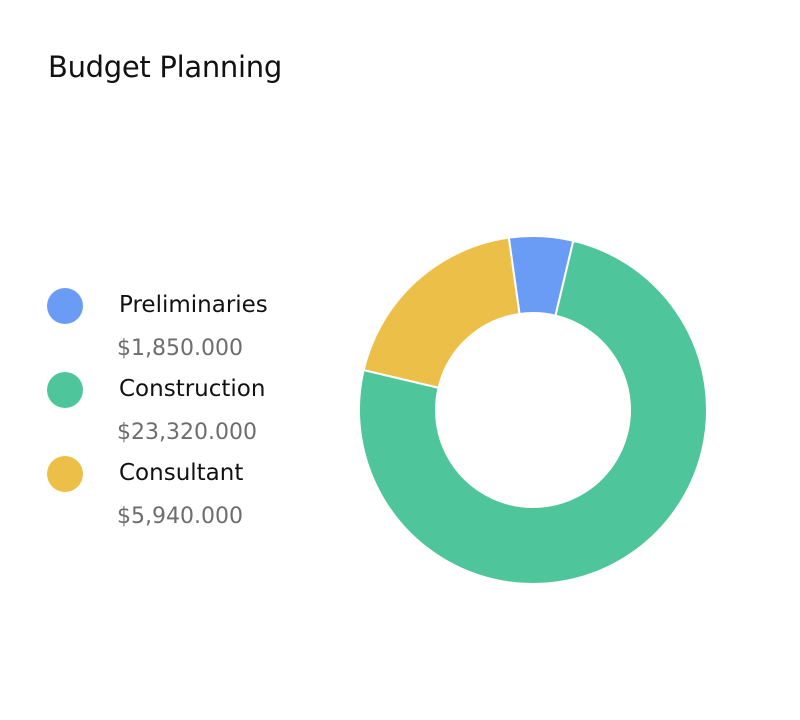  What do you see at coordinates (441, 312) in the screenshot?
I see `donut-slice-consultant` at bounding box center [441, 312].